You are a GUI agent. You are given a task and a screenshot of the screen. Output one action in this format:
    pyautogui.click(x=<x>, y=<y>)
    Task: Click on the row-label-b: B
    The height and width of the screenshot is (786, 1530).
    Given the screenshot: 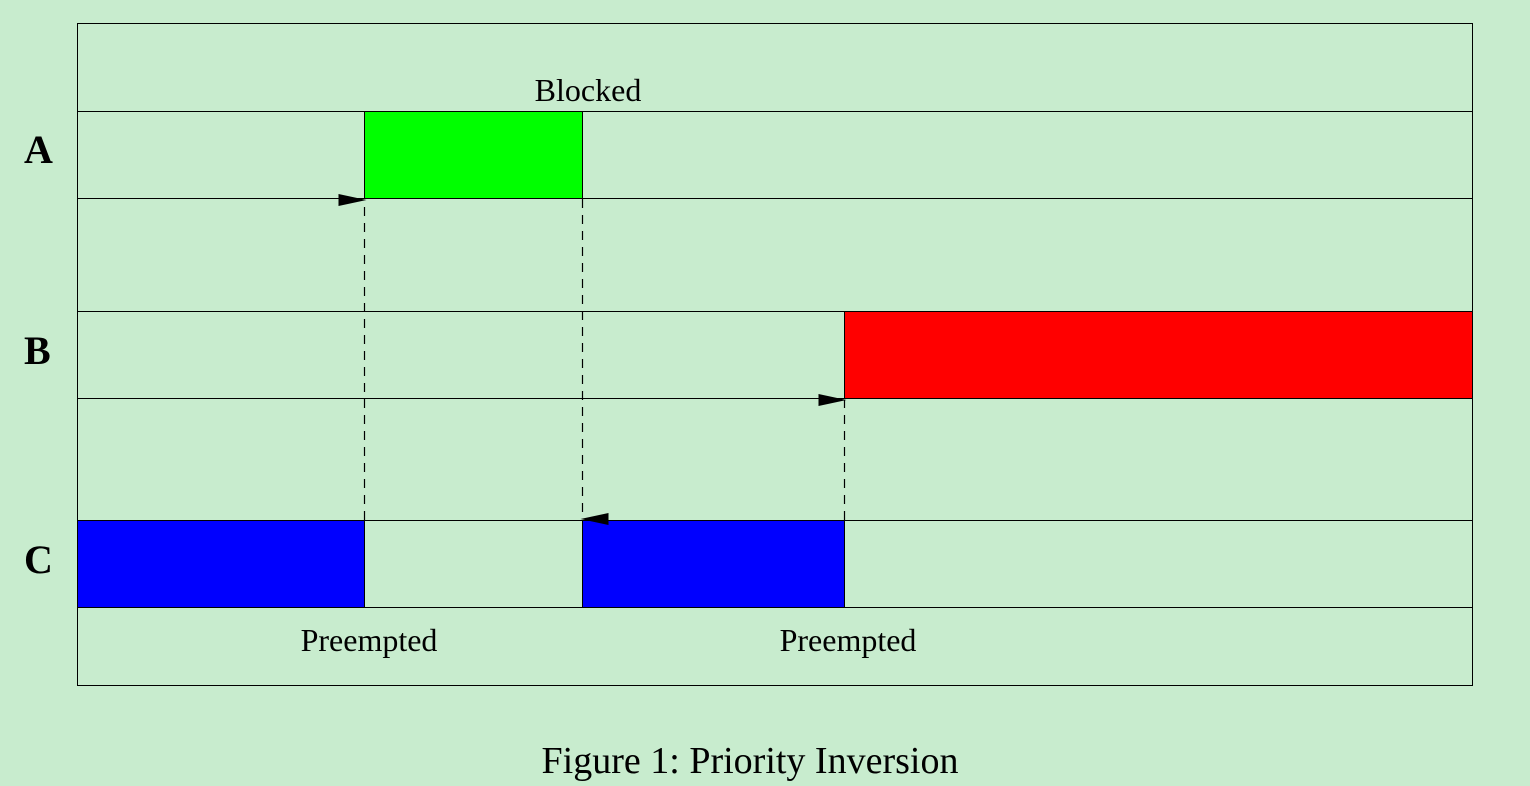 What is the action you would take?
    pyautogui.click(x=37, y=350)
    